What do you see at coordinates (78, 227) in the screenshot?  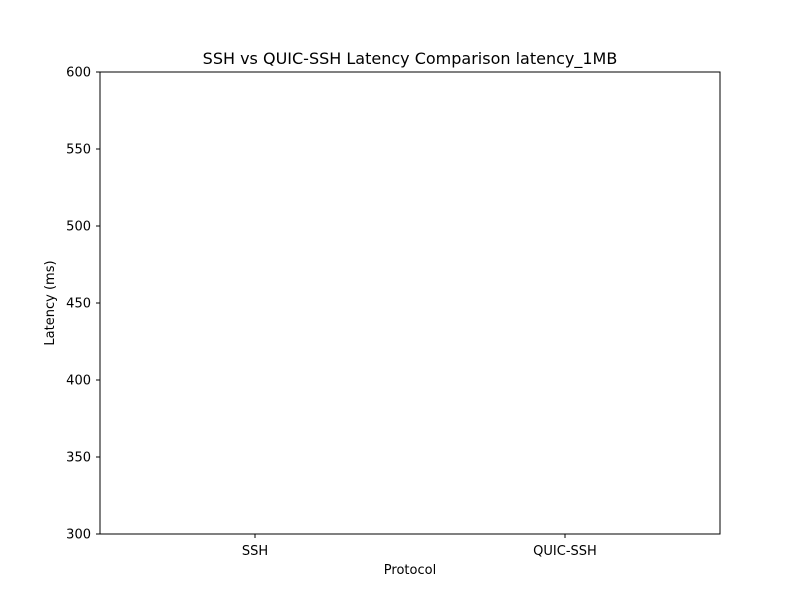 I see `y-tick-label: 500` at bounding box center [78, 227].